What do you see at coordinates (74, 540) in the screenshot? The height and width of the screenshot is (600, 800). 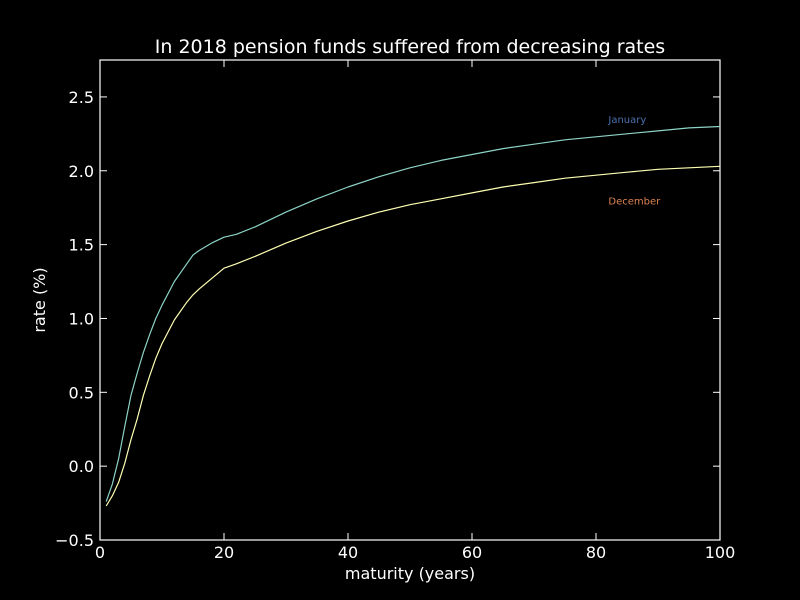 I see `y-tick-label: −0.5` at bounding box center [74, 540].